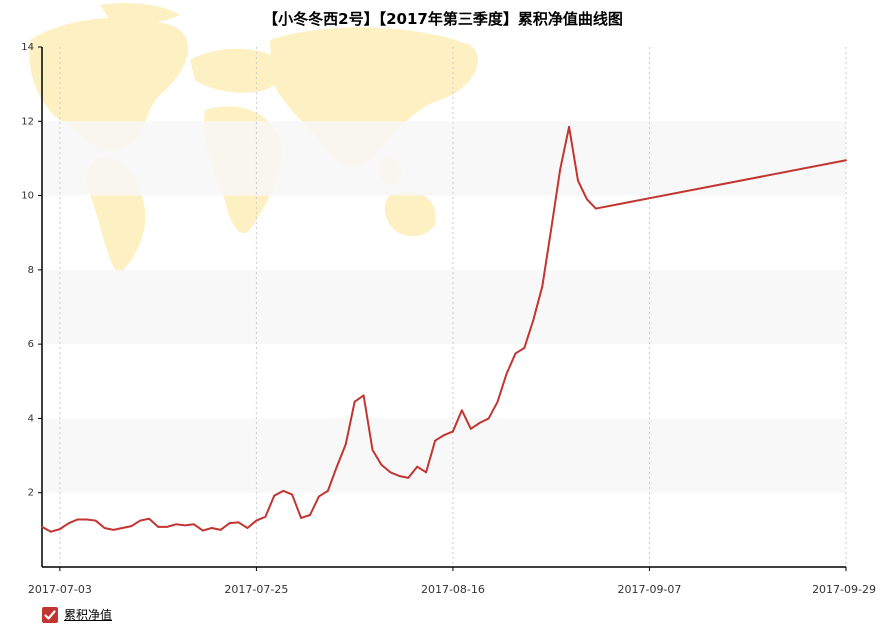  I want to click on y-tick-label: 6, so click(31, 344).